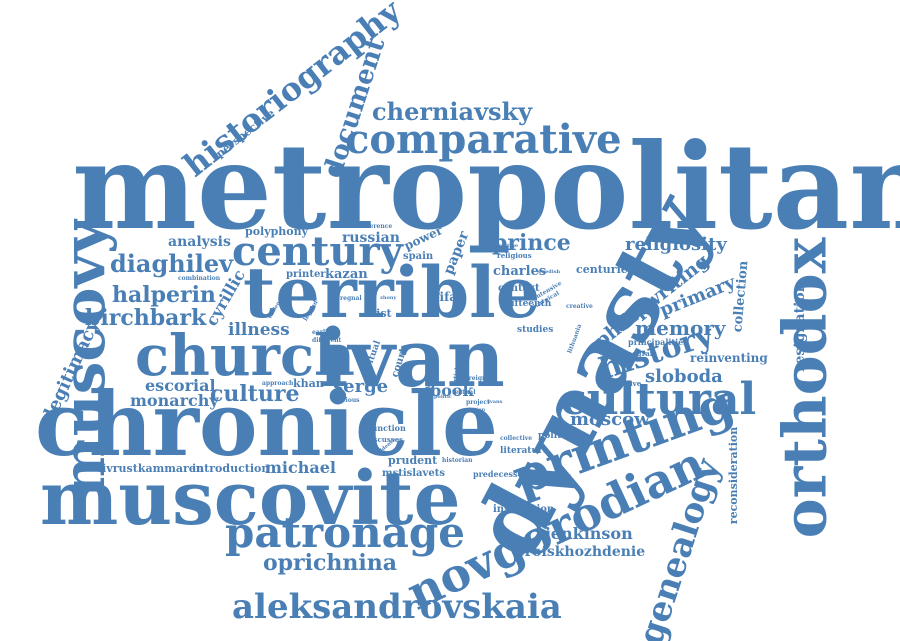  What do you see at coordinates (347, 400) in the screenshot?
I see `word-various: various` at bounding box center [347, 400].